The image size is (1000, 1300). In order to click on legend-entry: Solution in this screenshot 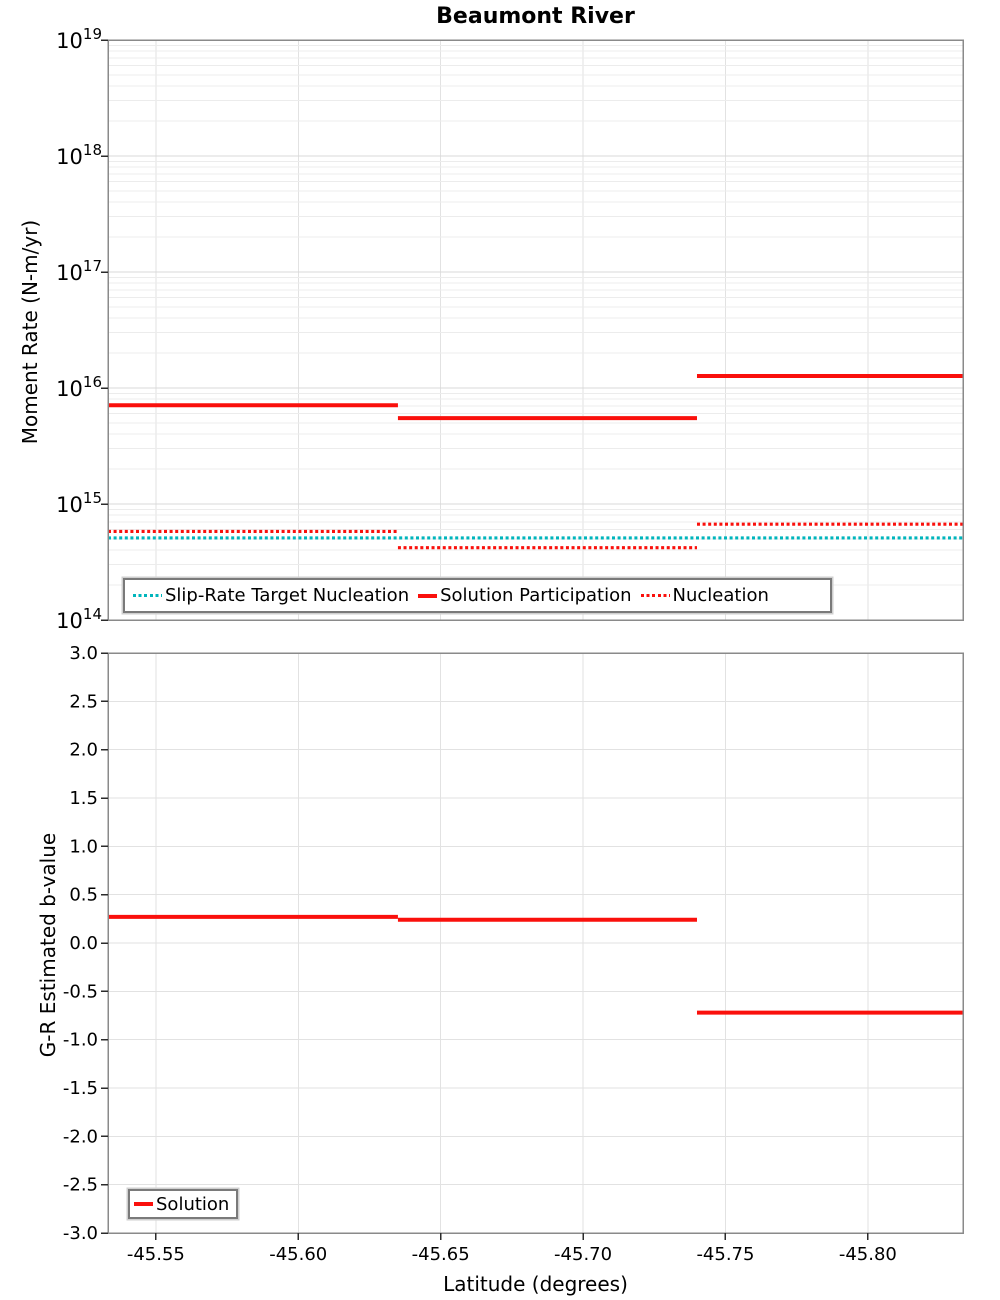, I will do `click(181, 1204)`.